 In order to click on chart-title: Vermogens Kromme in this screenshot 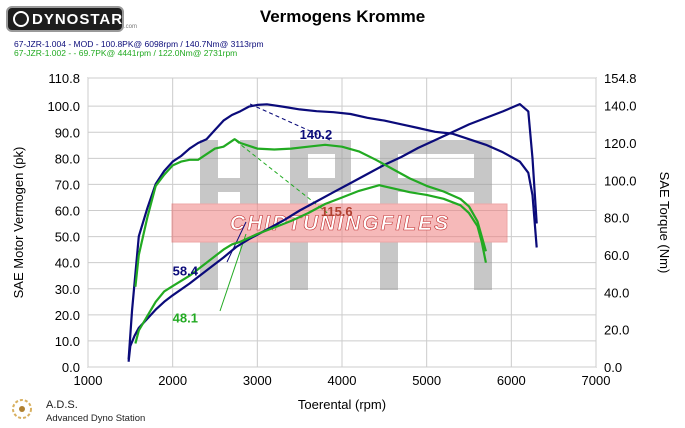, I will do `click(342, 16)`.